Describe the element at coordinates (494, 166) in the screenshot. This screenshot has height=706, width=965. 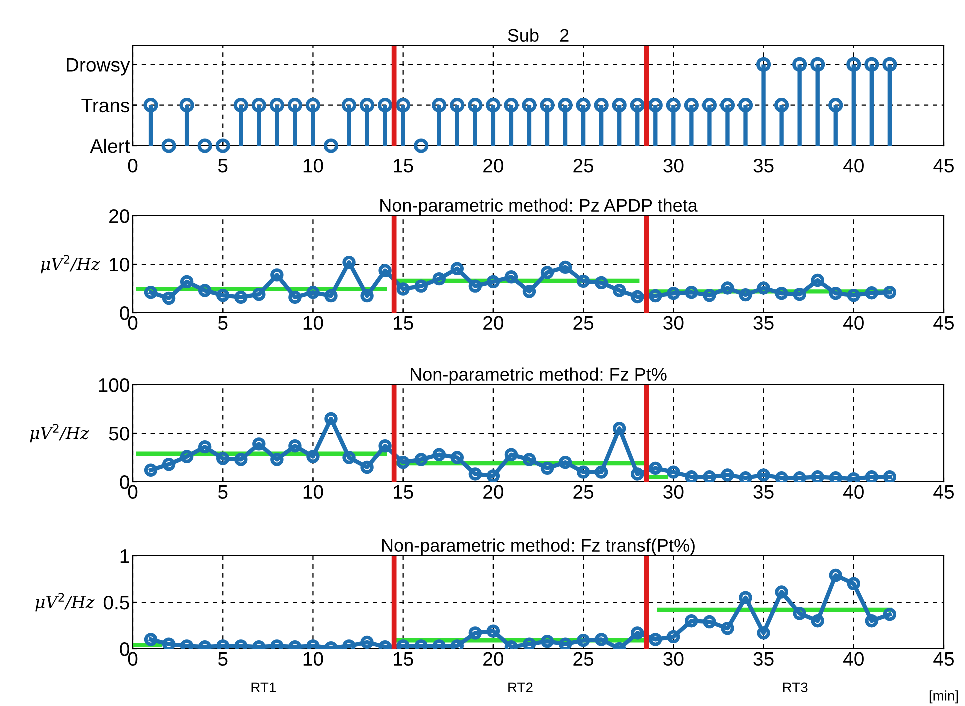
I see `x-tick-label: 20` at that location.